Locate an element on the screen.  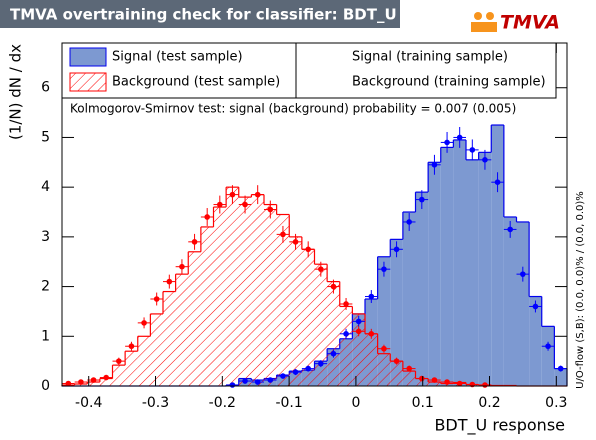
y-tick-label: 6 is located at coordinates (45, 88).